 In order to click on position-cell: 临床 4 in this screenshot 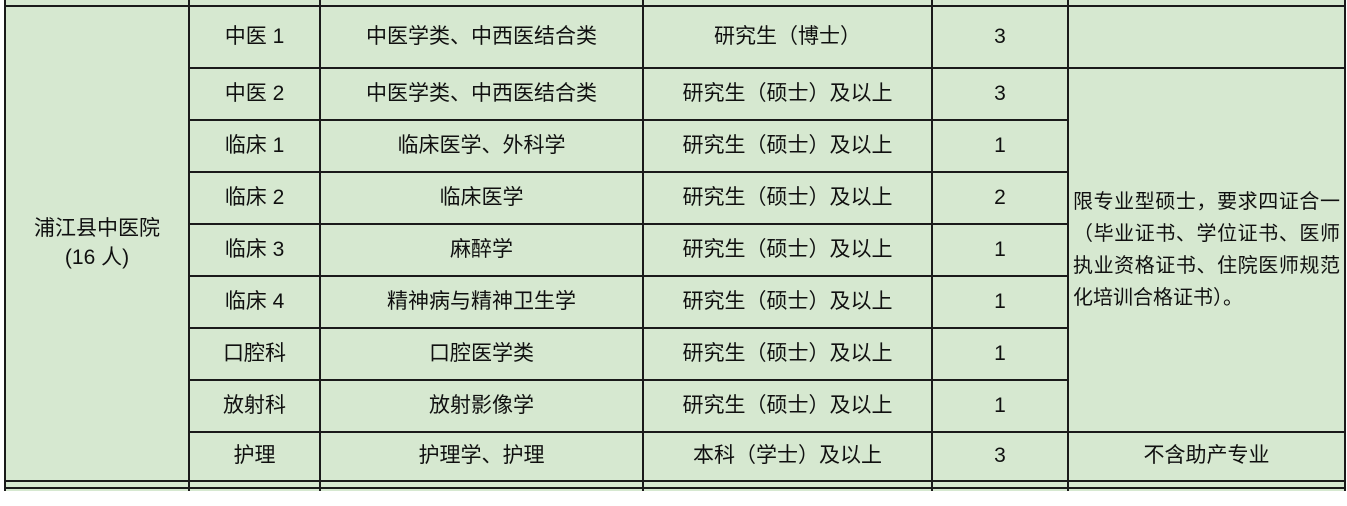, I will do `click(254, 302)`.